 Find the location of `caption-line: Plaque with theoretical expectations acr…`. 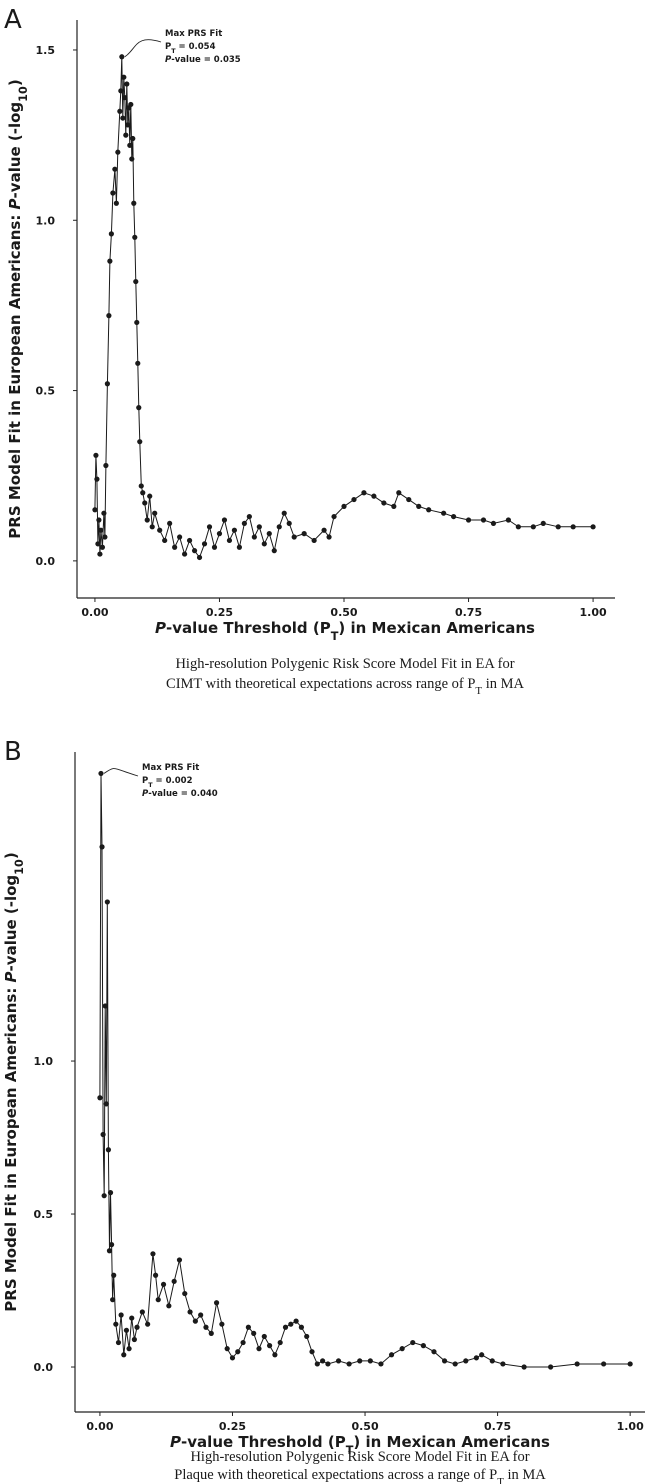

caption-line: Plaque with theoretical expectations acr… is located at coordinates (360, 1475).